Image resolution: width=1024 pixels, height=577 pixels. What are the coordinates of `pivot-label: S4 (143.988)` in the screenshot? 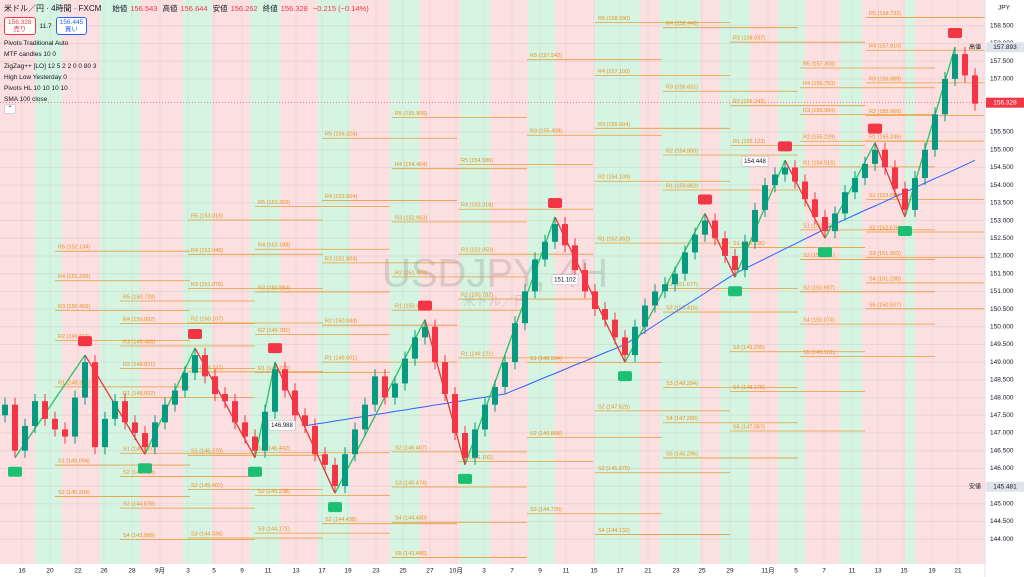 It's located at (139, 536).